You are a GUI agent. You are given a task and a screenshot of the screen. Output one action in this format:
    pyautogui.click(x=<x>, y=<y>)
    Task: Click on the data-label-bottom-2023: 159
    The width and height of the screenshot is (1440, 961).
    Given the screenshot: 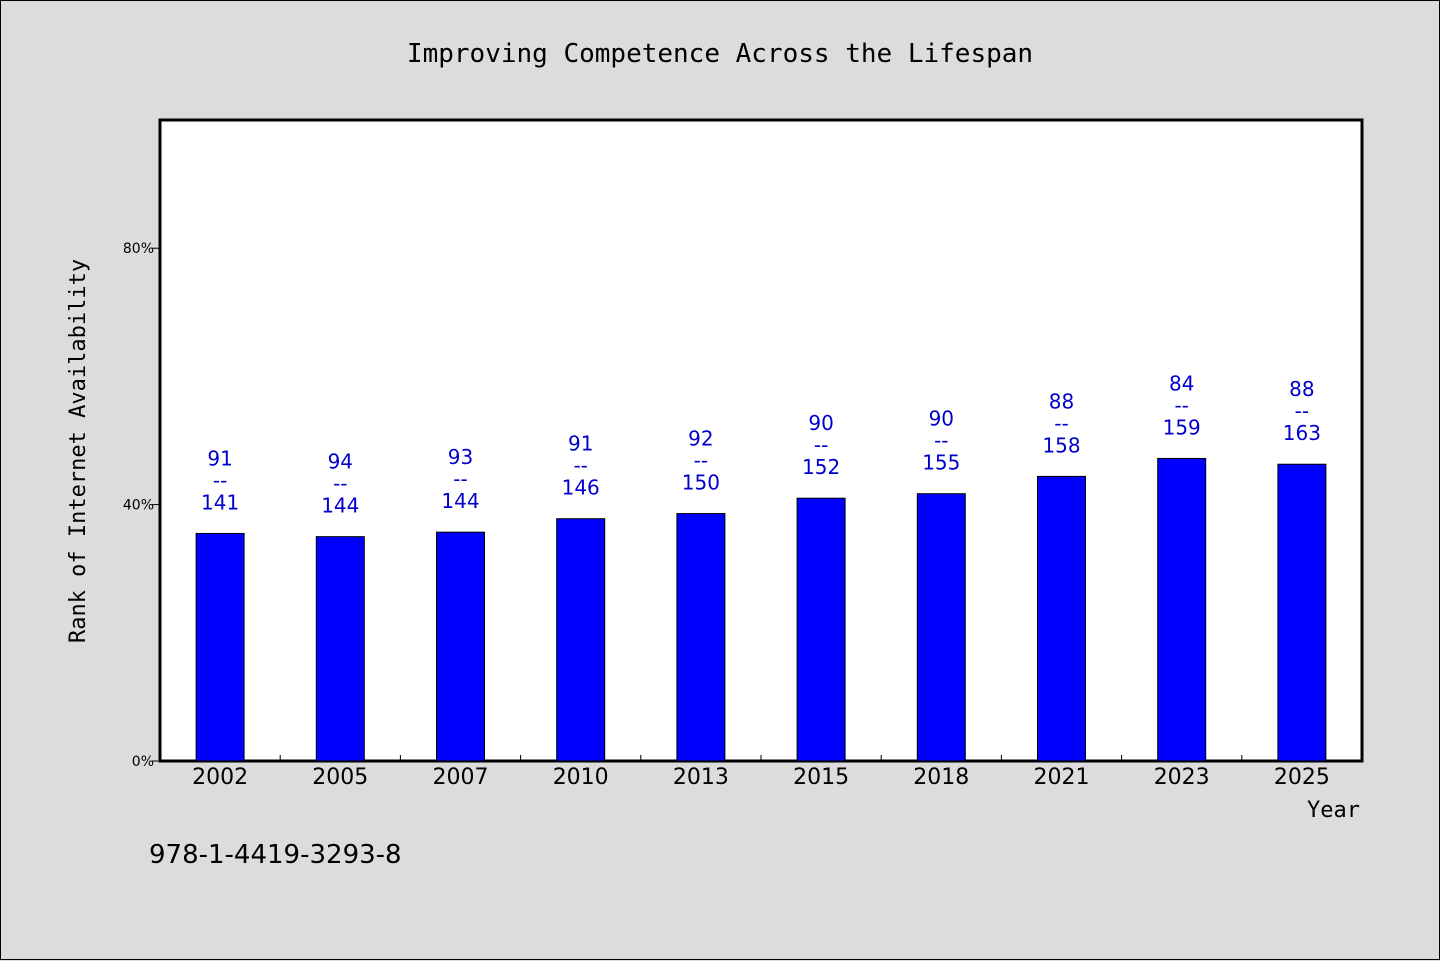 What is the action you would take?
    pyautogui.click(x=1182, y=427)
    